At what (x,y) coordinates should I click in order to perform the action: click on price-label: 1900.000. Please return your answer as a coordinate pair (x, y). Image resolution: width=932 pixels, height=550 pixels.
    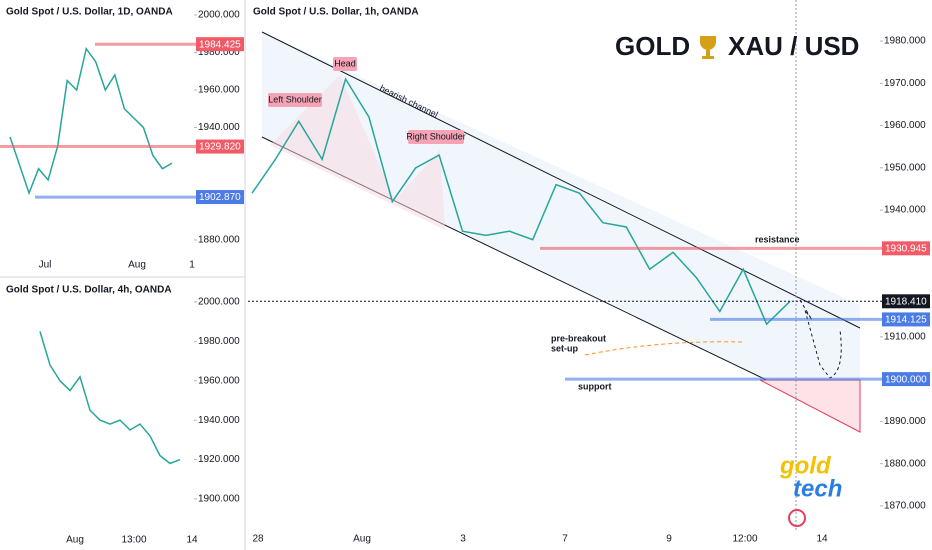
    Looking at the image, I should click on (906, 379).